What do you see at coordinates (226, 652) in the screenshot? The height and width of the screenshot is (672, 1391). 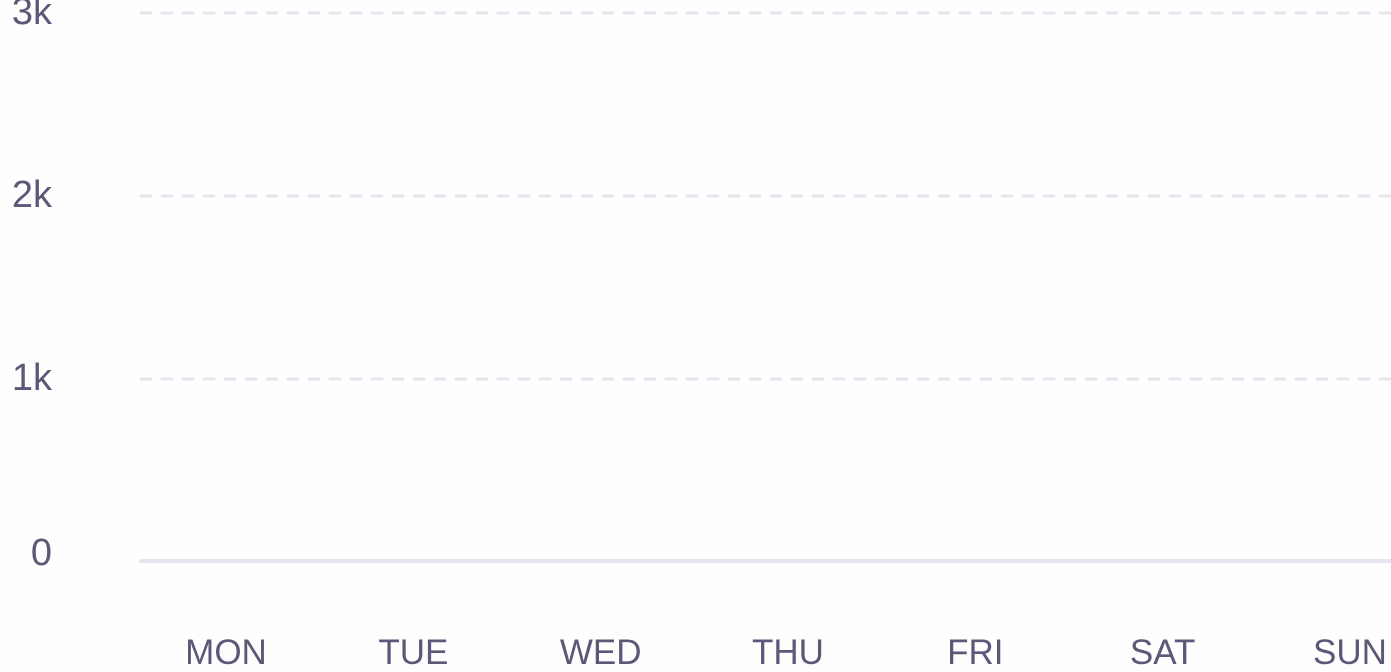 I see `x-tick-label: MON` at bounding box center [226, 652].